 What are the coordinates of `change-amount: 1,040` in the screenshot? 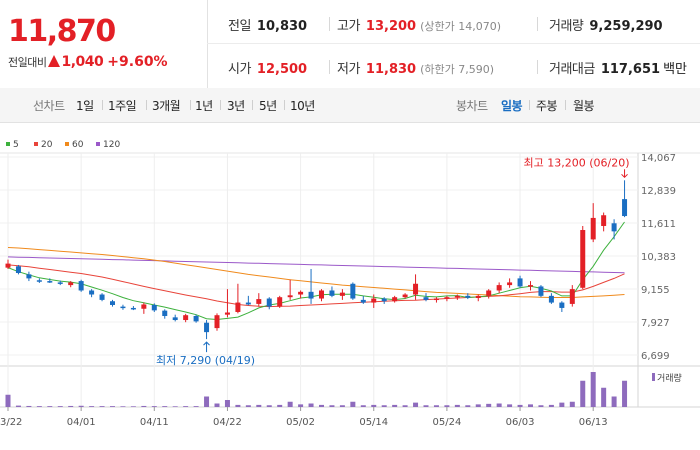 It's located at (82, 62).